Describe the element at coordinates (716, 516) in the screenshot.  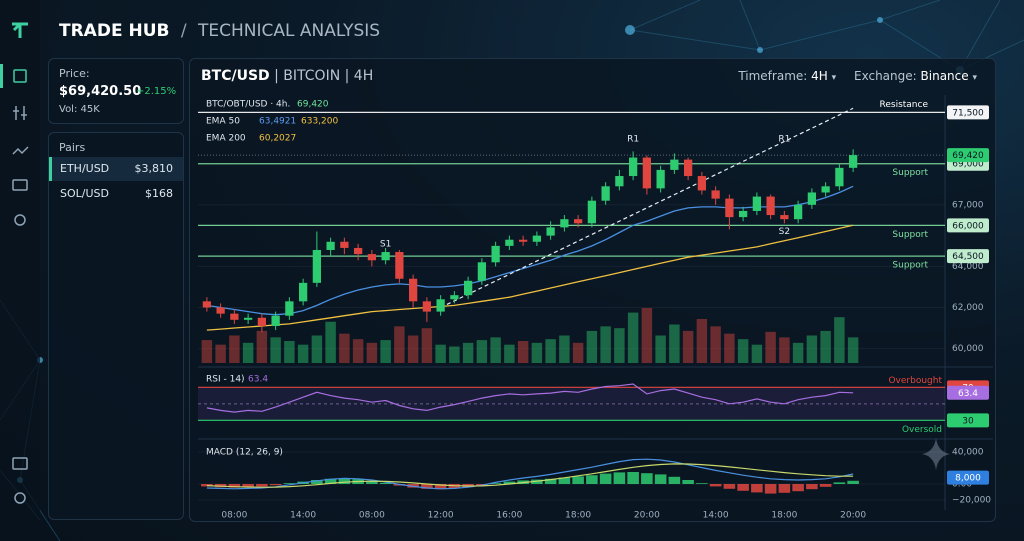
I see `x-tick-label: 14:00` at that location.